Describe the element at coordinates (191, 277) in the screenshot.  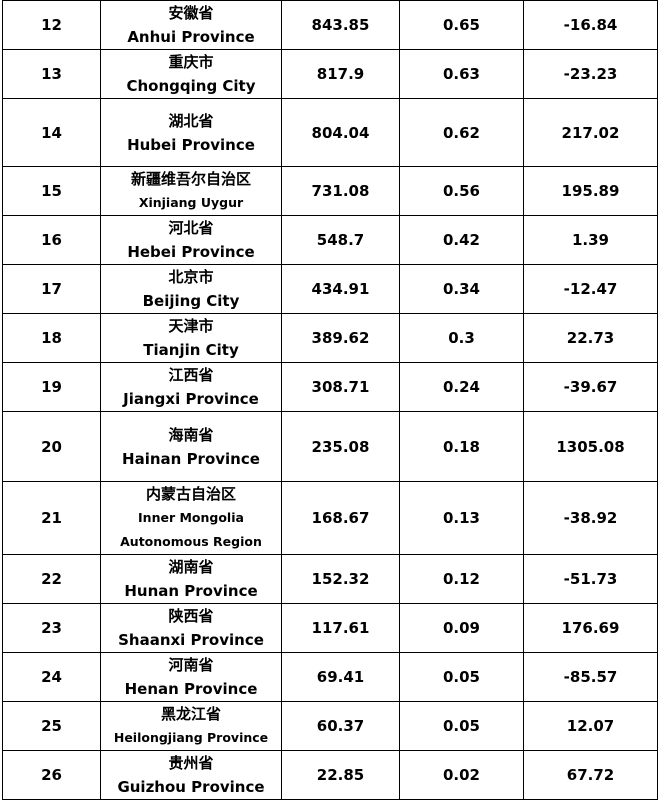
I see `region-name-chinese: 北京市` at that location.